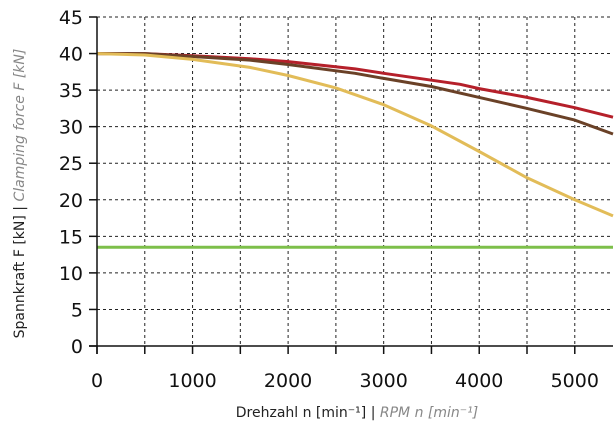 The image size is (615, 423). I want to click on y-tick-label: 15, so click(71, 237).